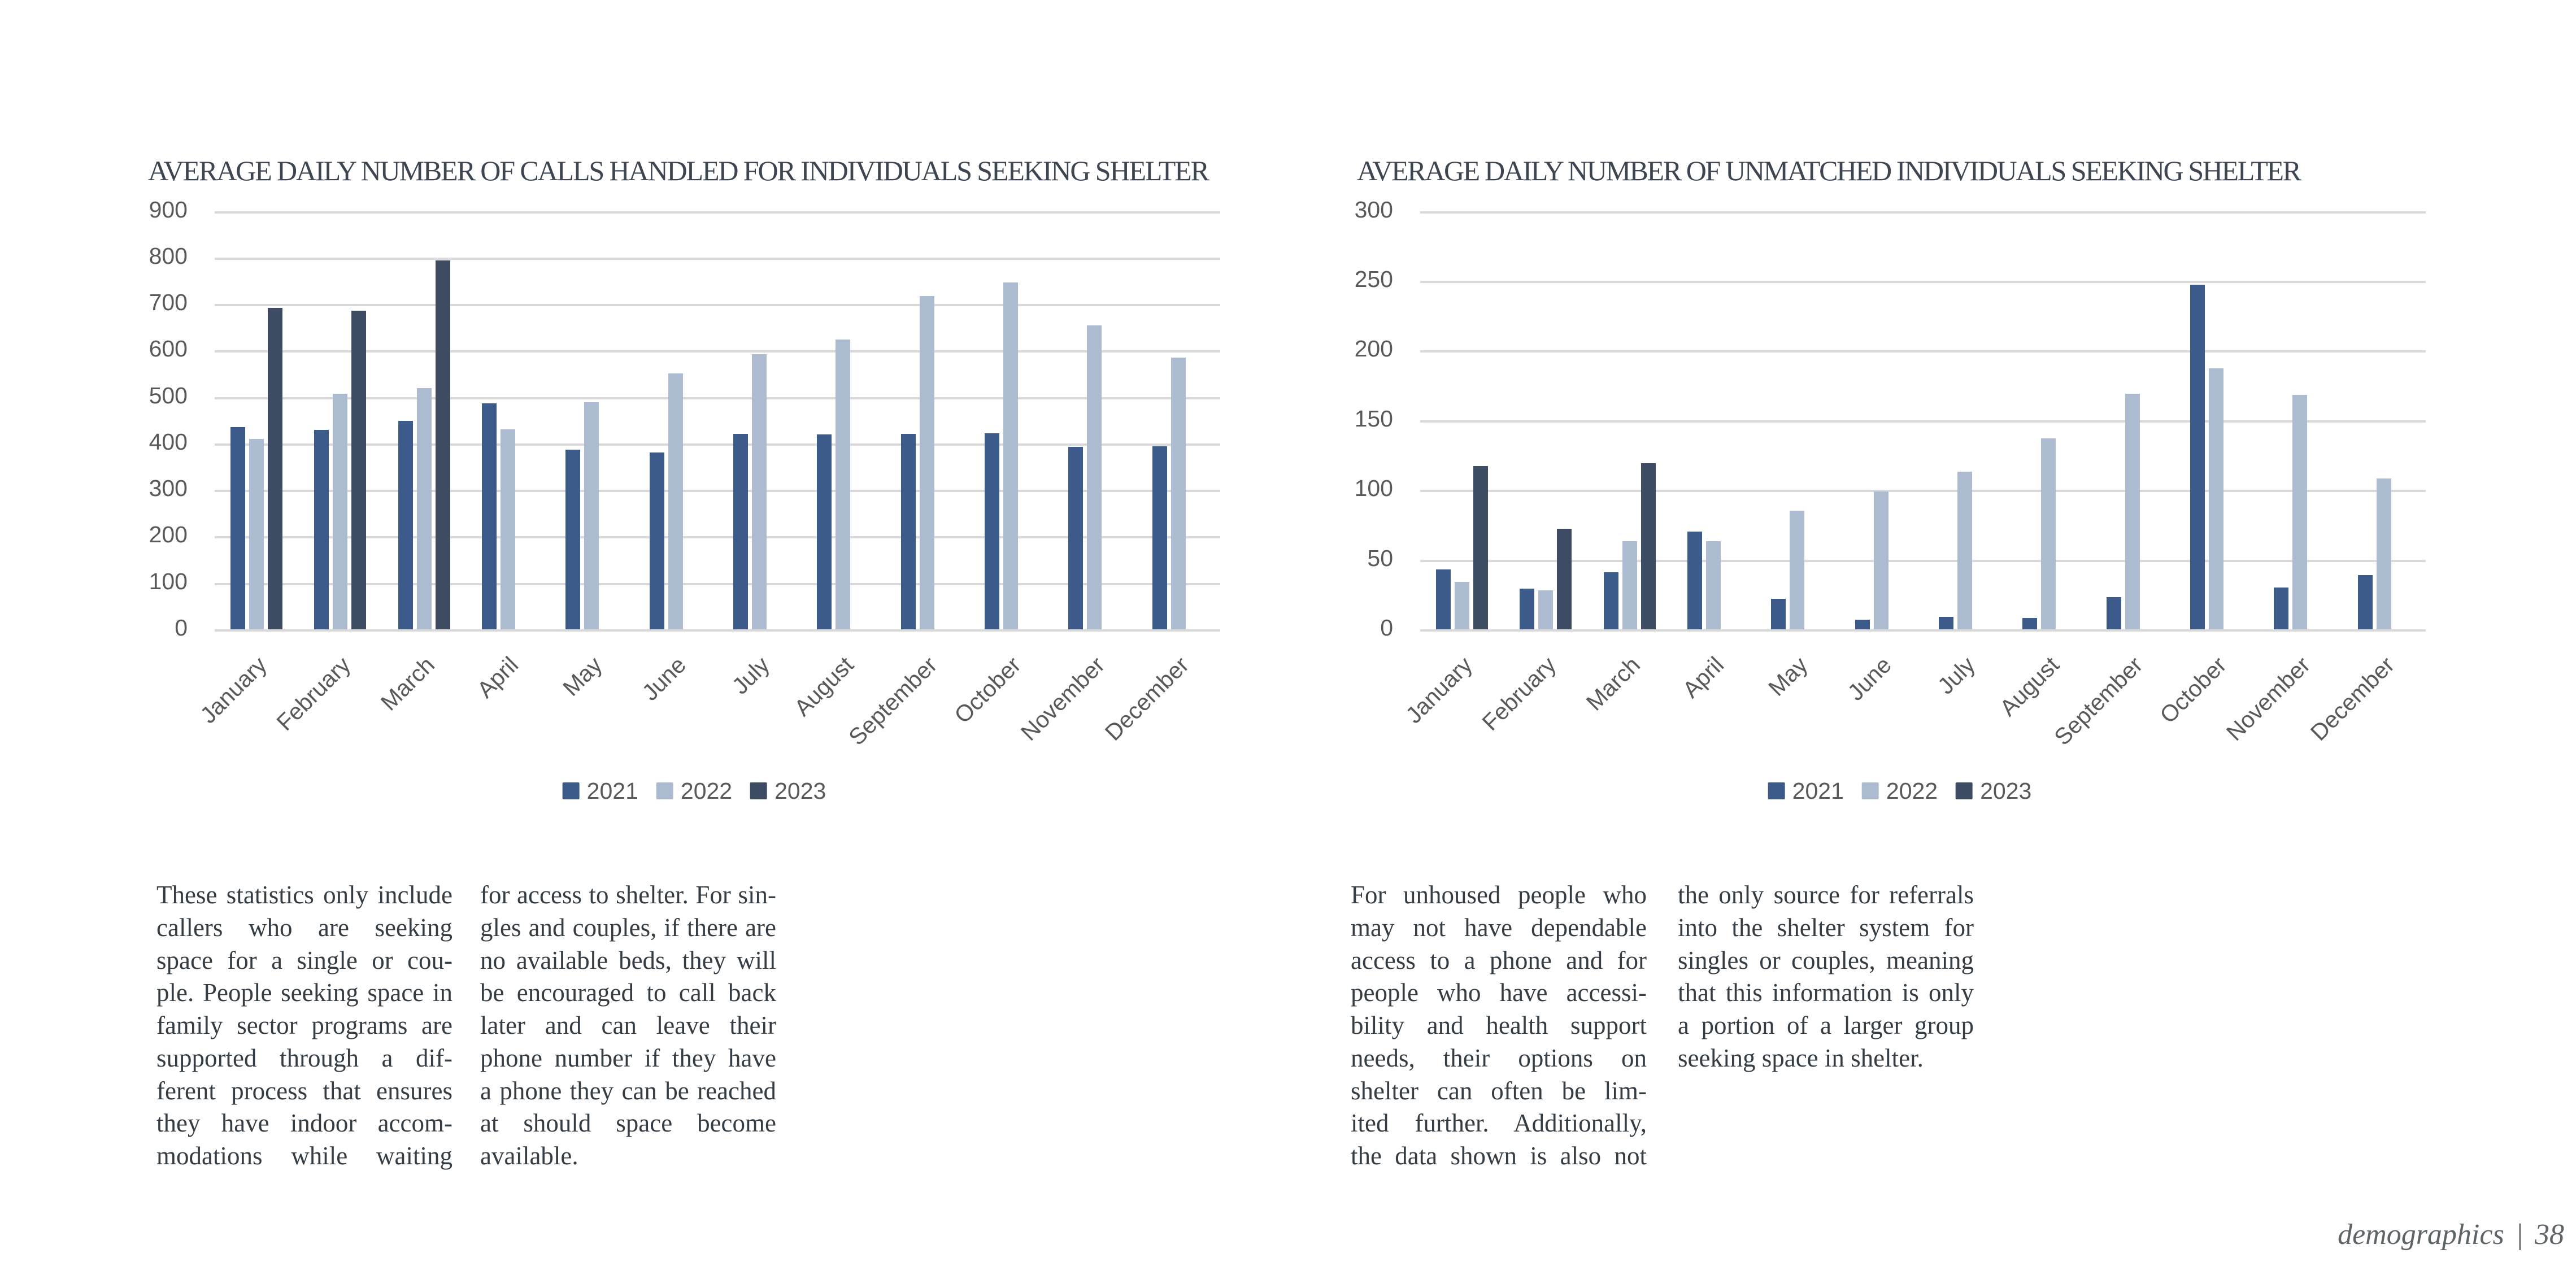 The width and height of the screenshot is (2576, 1288). What do you see at coordinates (168, 302) in the screenshot?
I see `y-axis-label: 700` at bounding box center [168, 302].